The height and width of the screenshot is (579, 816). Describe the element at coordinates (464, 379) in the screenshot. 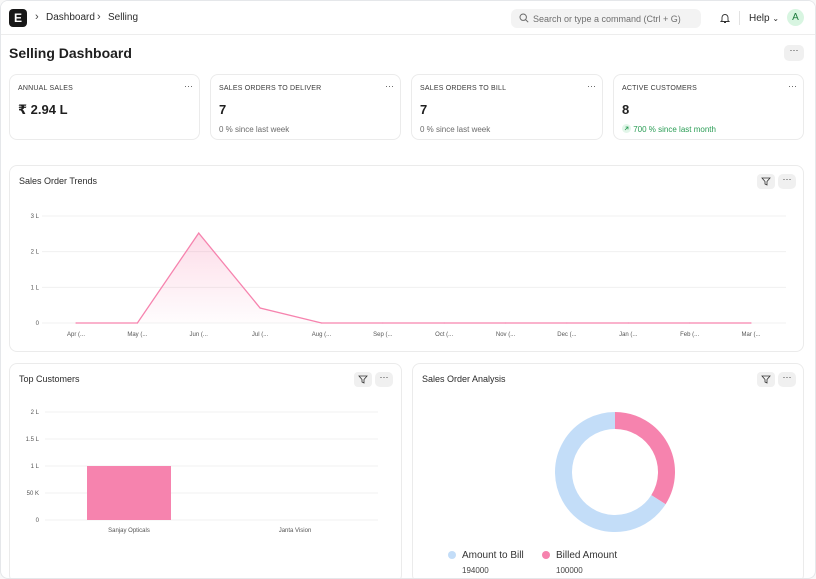

I see `chart-title: Sales Order Analysis` at that location.